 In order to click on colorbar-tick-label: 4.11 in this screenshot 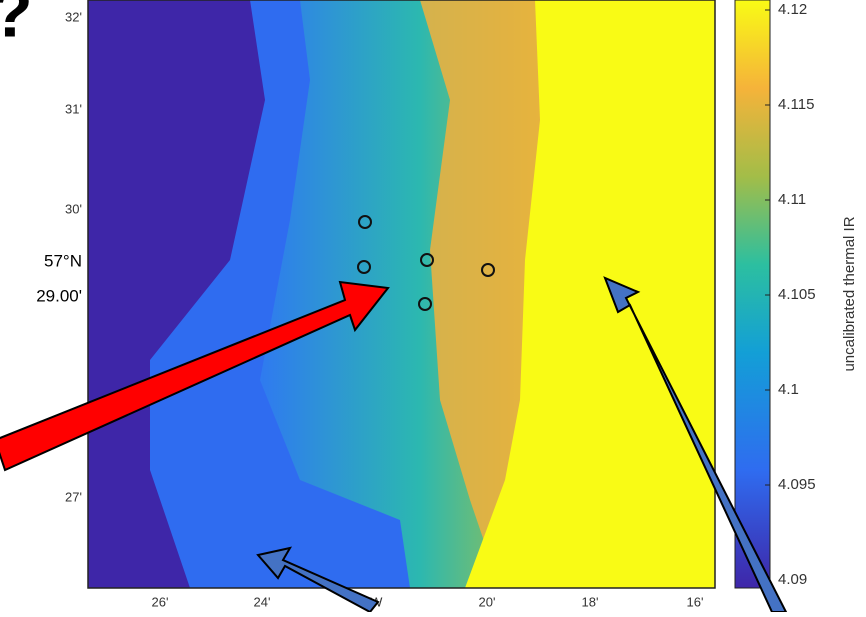, I will do `click(792, 199)`.